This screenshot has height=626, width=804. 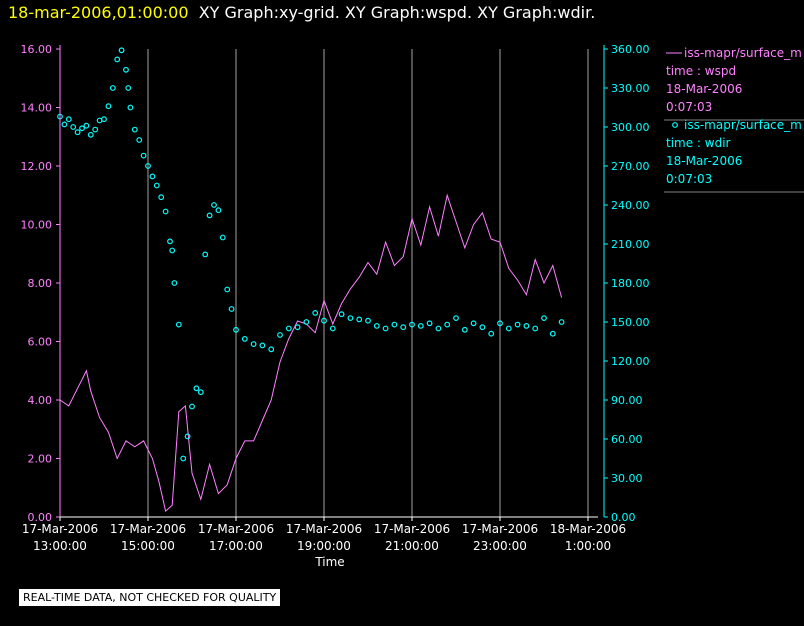 I want to click on right-tick-label: 210.00, so click(x=630, y=244).